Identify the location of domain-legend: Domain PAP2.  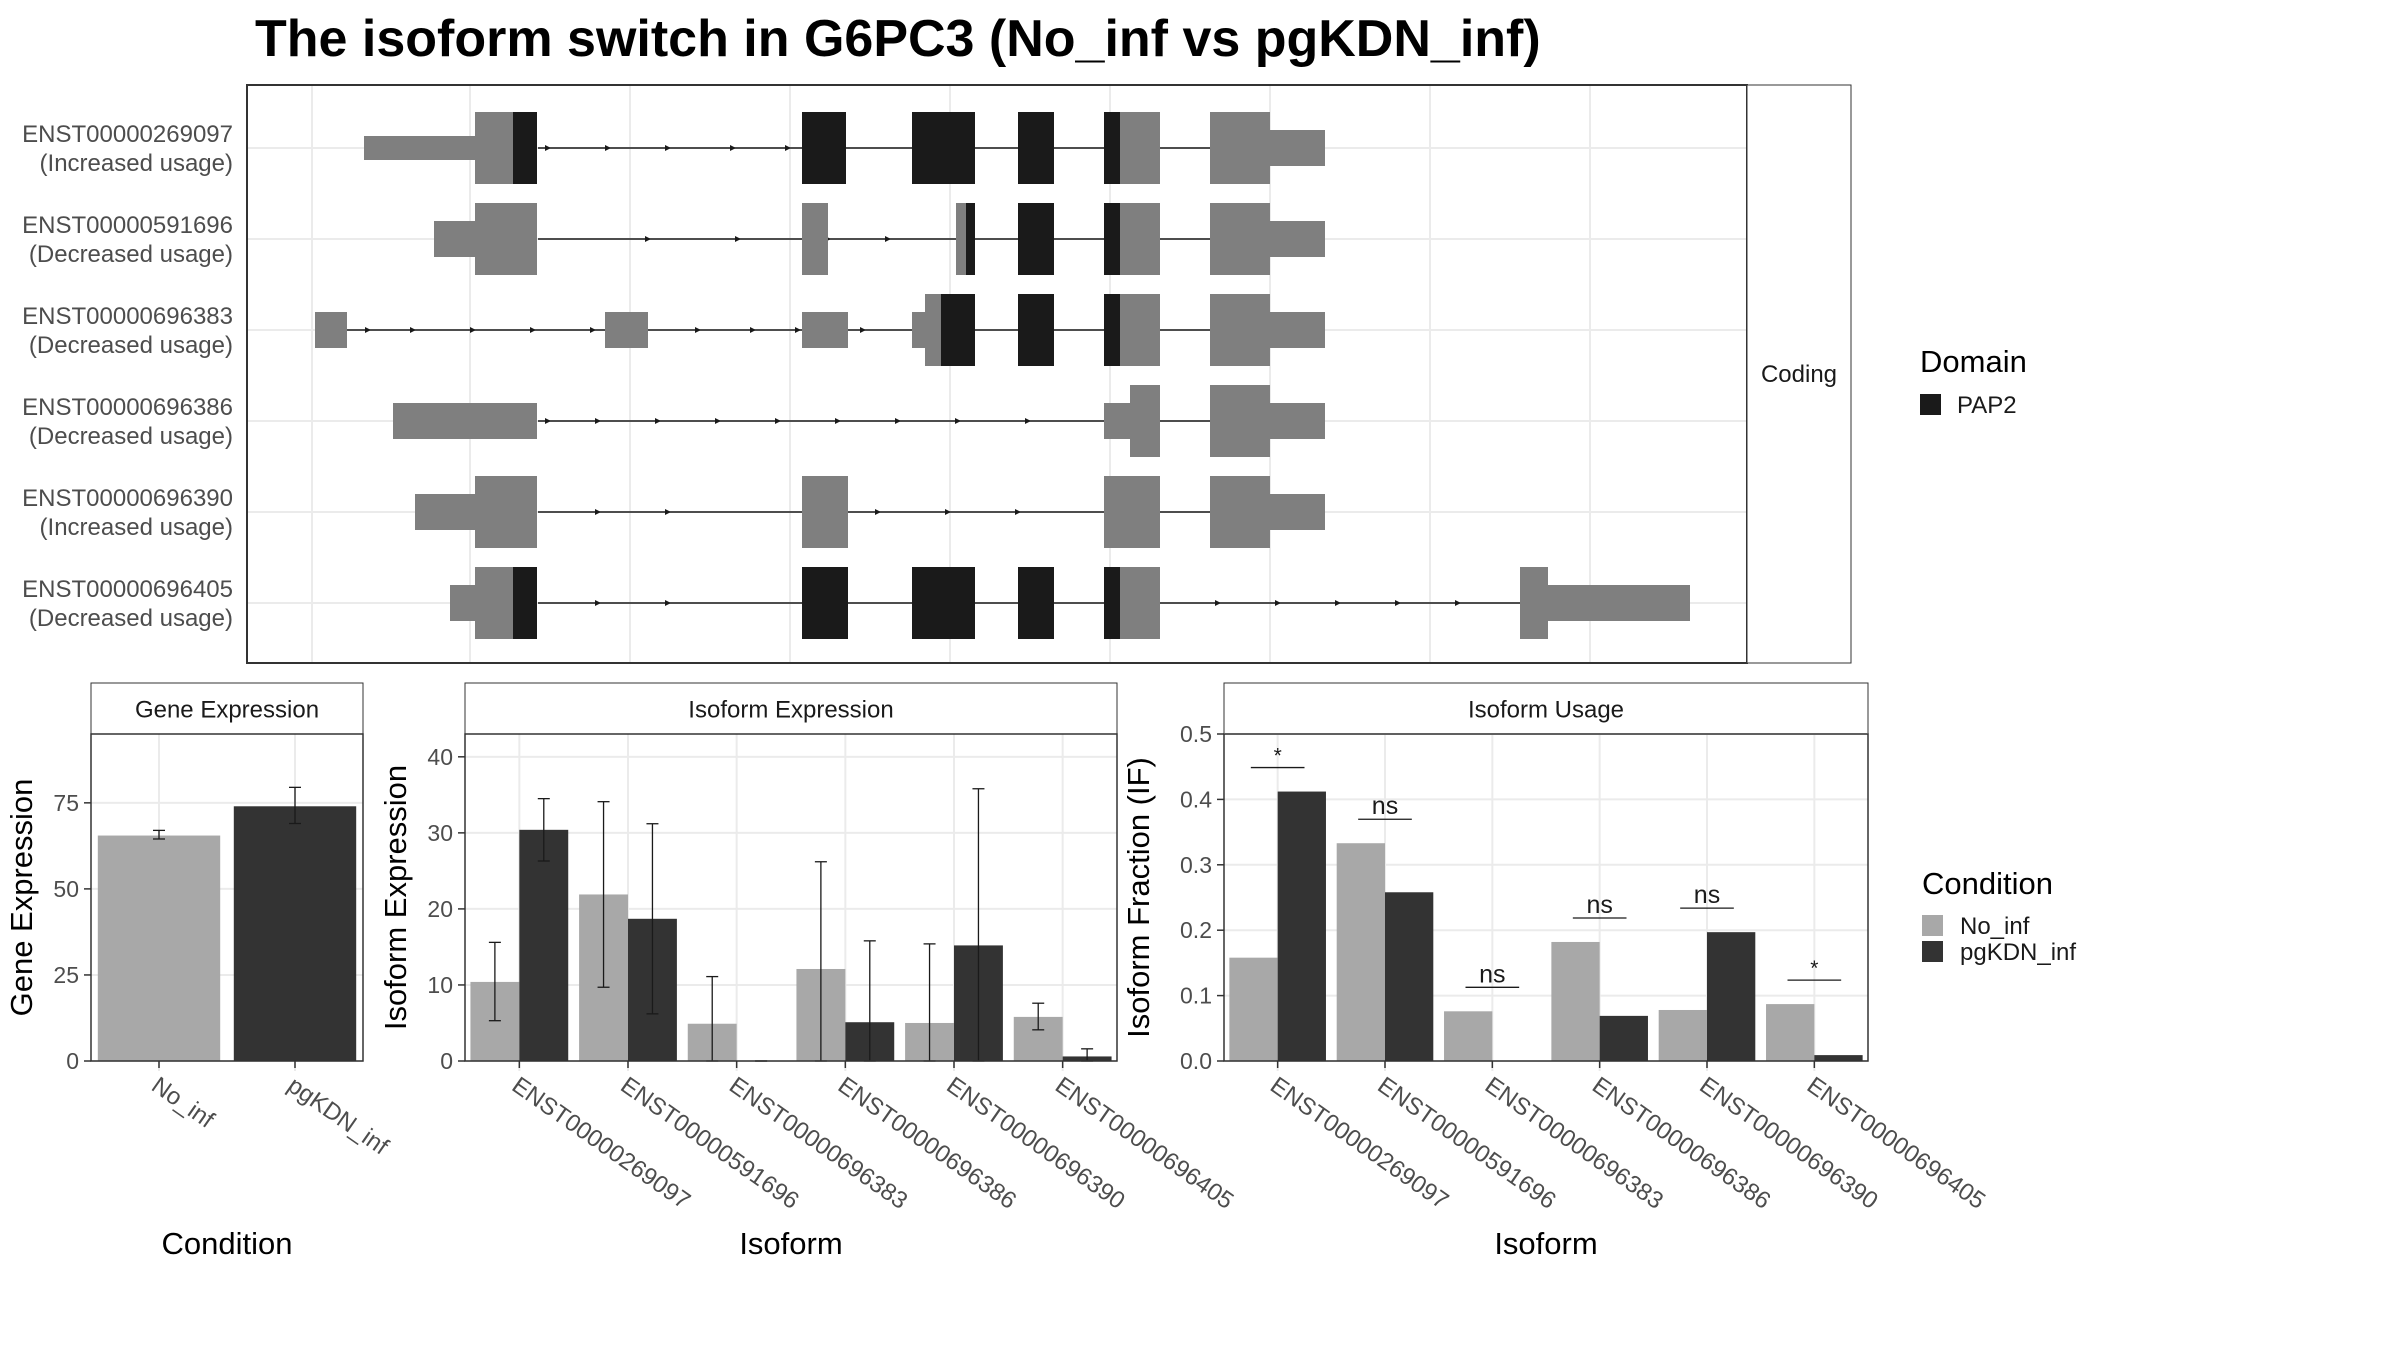
(1973, 381).